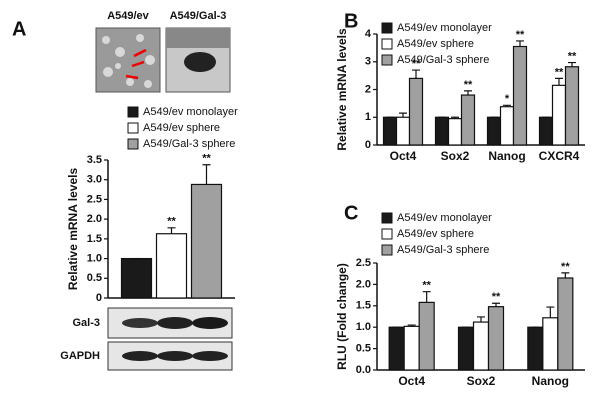 The height and width of the screenshot is (393, 600). What do you see at coordinates (94, 160) in the screenshot?
I see `y-tick-label: 3.5` at bounding box center [94, 160].